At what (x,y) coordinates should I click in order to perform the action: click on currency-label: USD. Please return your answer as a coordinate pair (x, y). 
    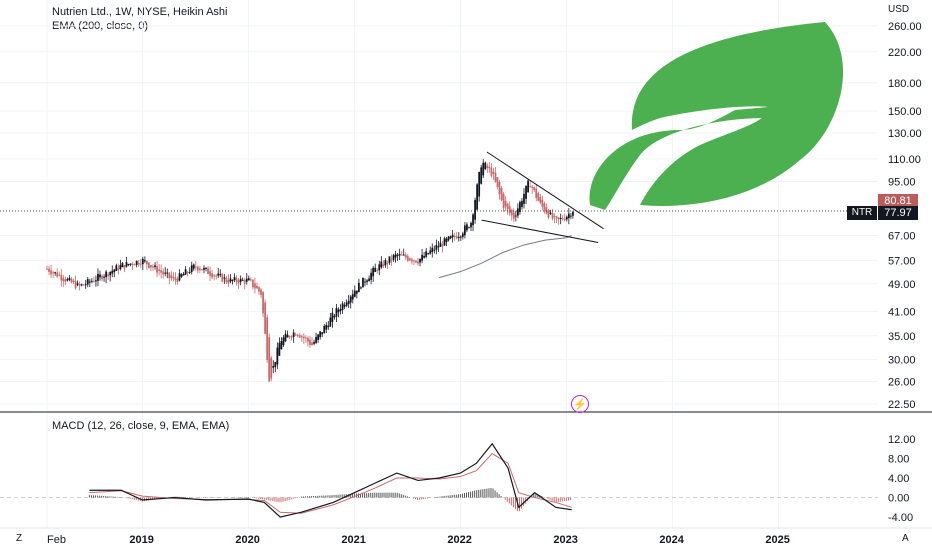
    Looking at the image, I should click on (899, 9).